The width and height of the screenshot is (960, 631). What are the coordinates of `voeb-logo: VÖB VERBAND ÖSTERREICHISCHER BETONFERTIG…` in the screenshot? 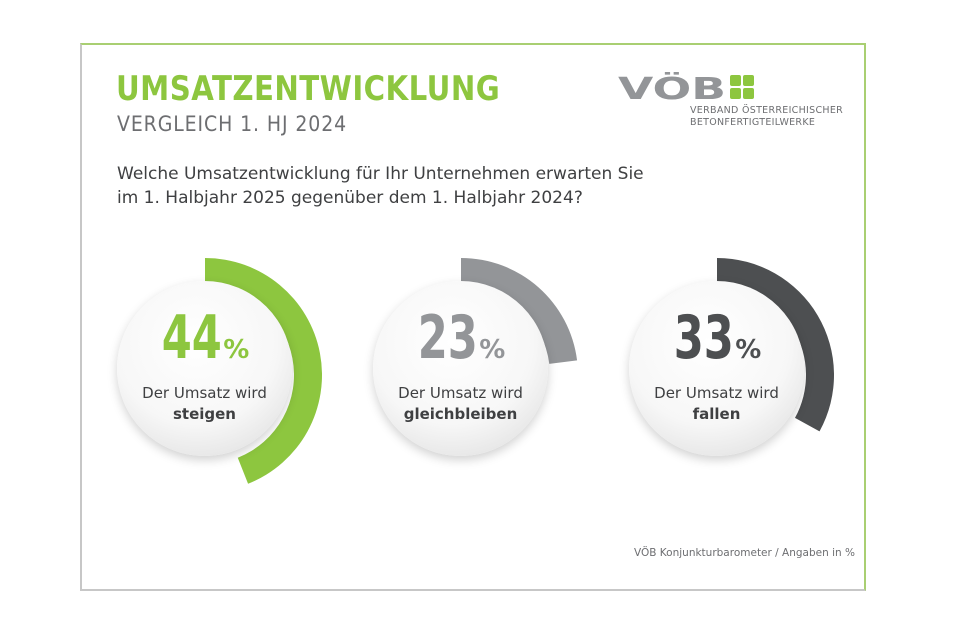 It's located at (733, 101).